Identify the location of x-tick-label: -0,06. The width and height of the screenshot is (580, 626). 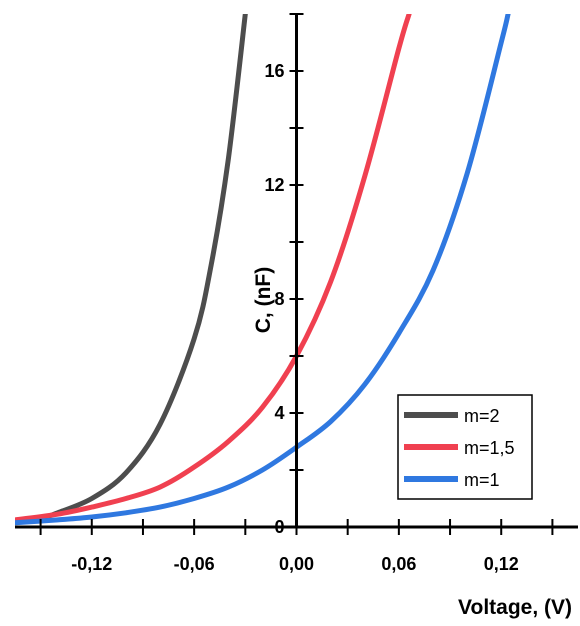
(194, 564).